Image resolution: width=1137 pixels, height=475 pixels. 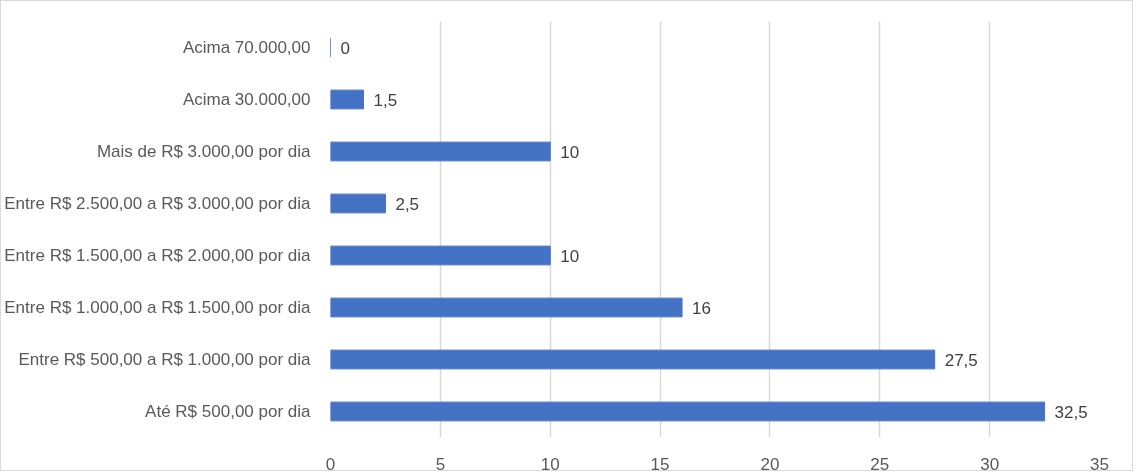 What do you see at coordinates (158, 307) in the screenshot?
I see `y-tick-label: Entre R$ 1.000,00 a R$ 1.500,00 por dia` at bounding box center [158, 307].